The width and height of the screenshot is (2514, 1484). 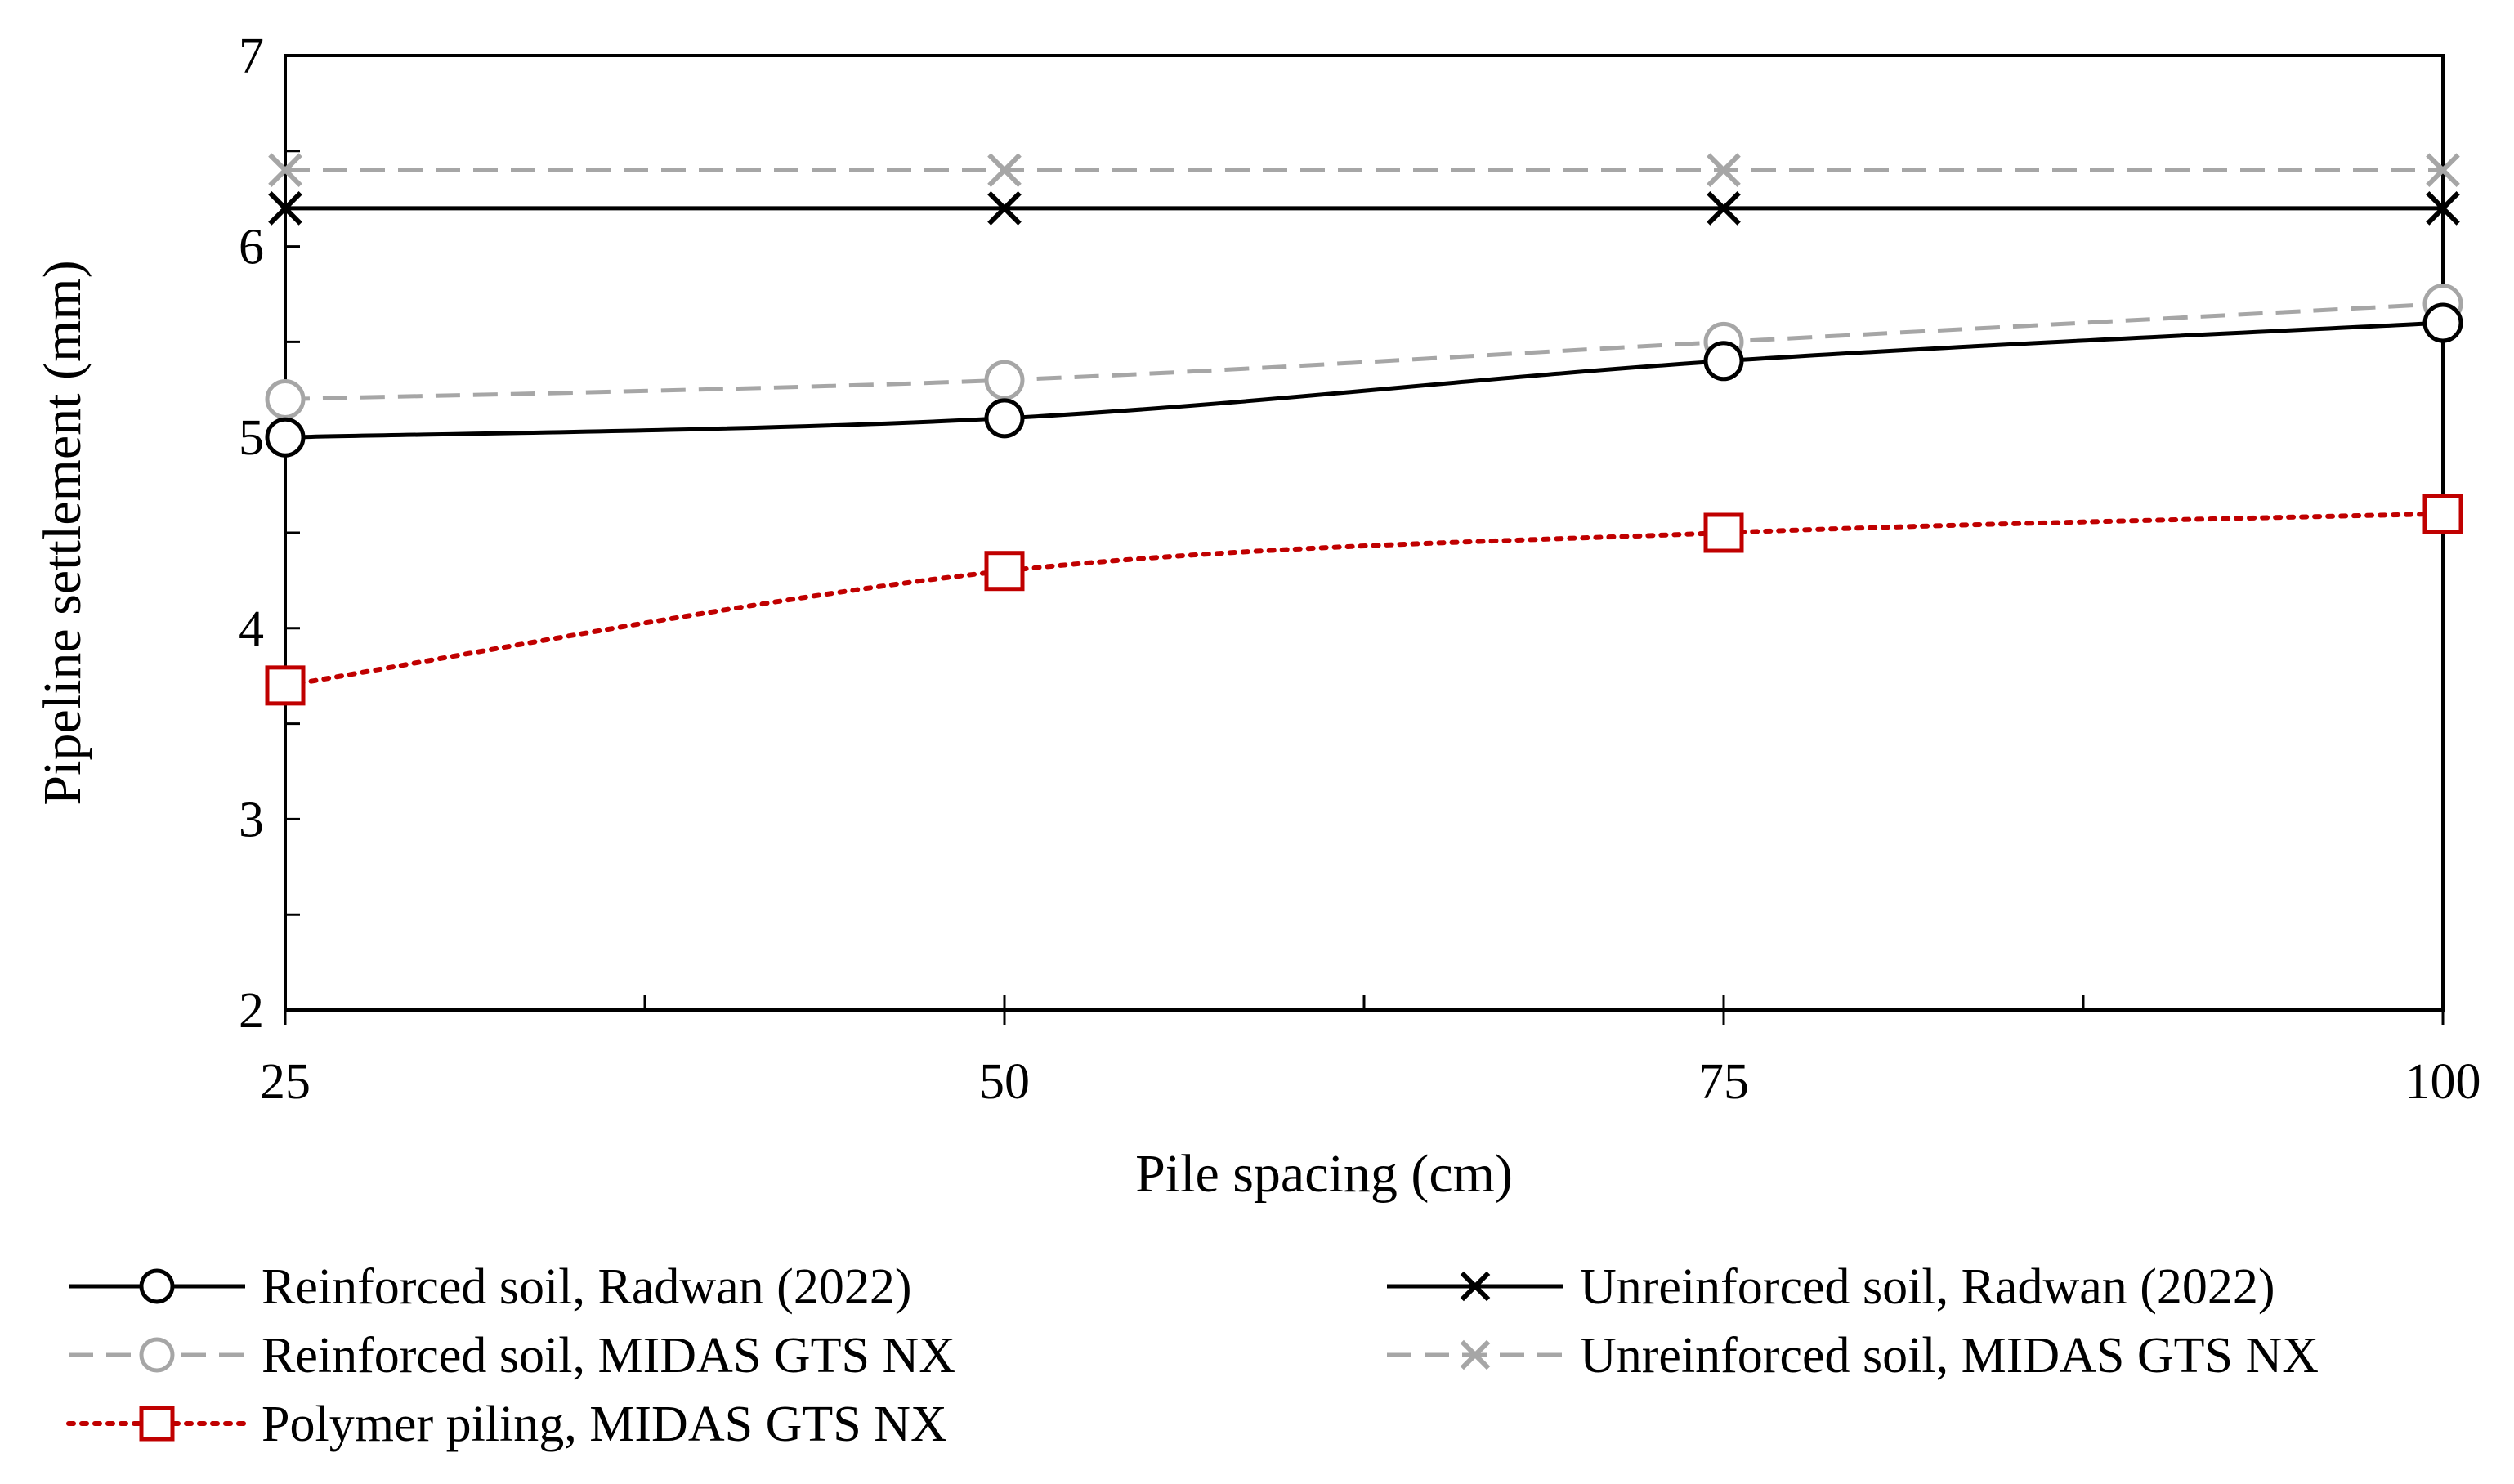 I want to click on legend-item: Unreinforced soil, Radwan (2022), so click(x=1831, y=1287).